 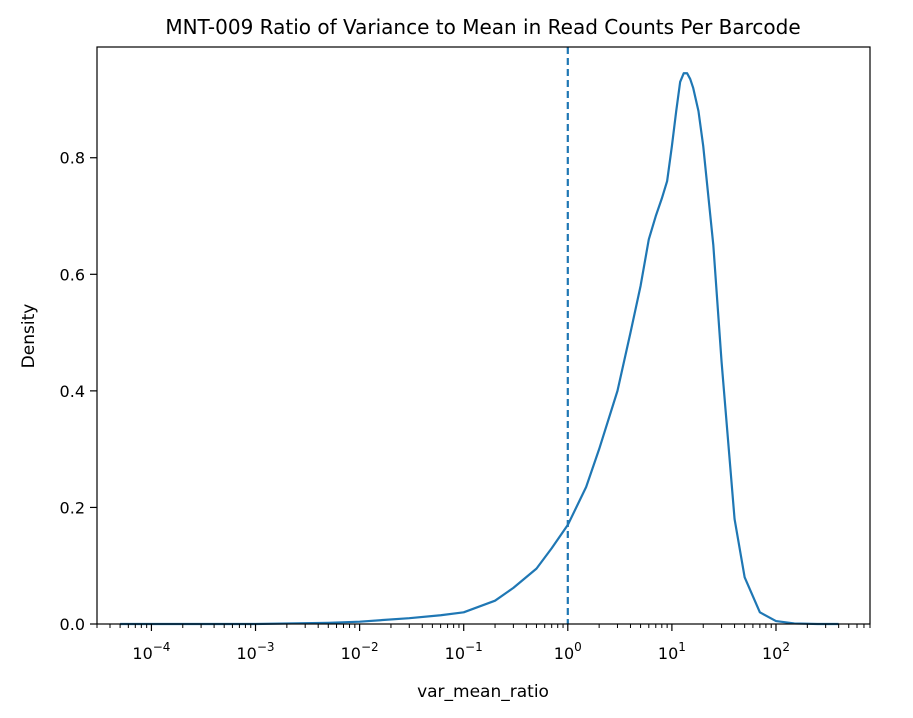 I want to click on x-tick-label: 10⁰, so click(x=568, y=651).